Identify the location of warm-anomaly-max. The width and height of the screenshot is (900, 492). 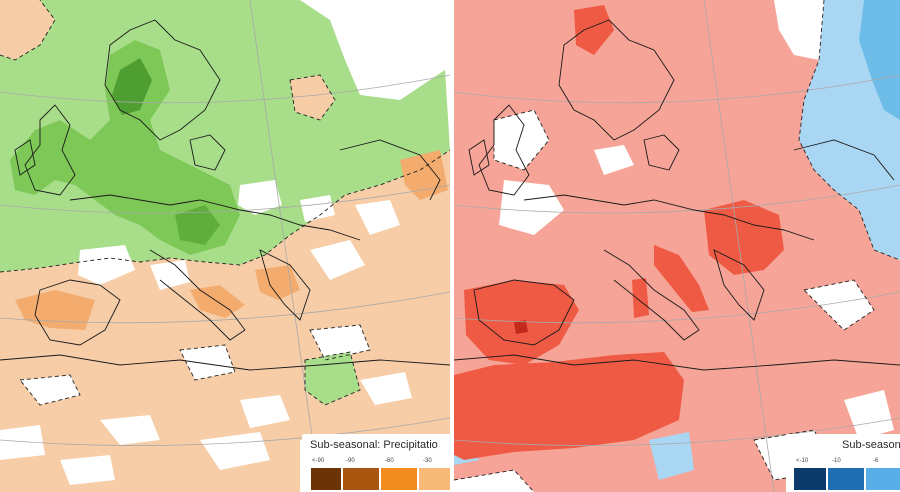
(521, 327).